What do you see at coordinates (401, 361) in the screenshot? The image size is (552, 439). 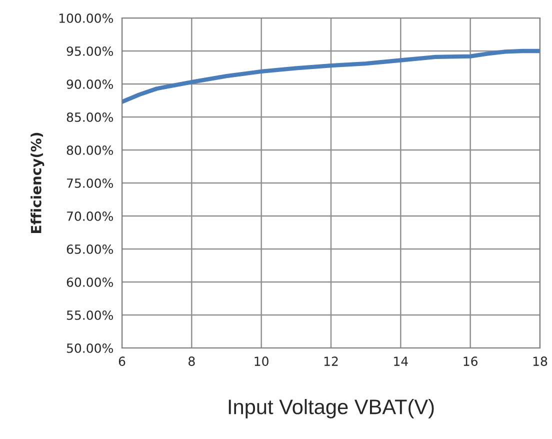 I see `x-tick-label: 14` at bounding box center [401, 361].